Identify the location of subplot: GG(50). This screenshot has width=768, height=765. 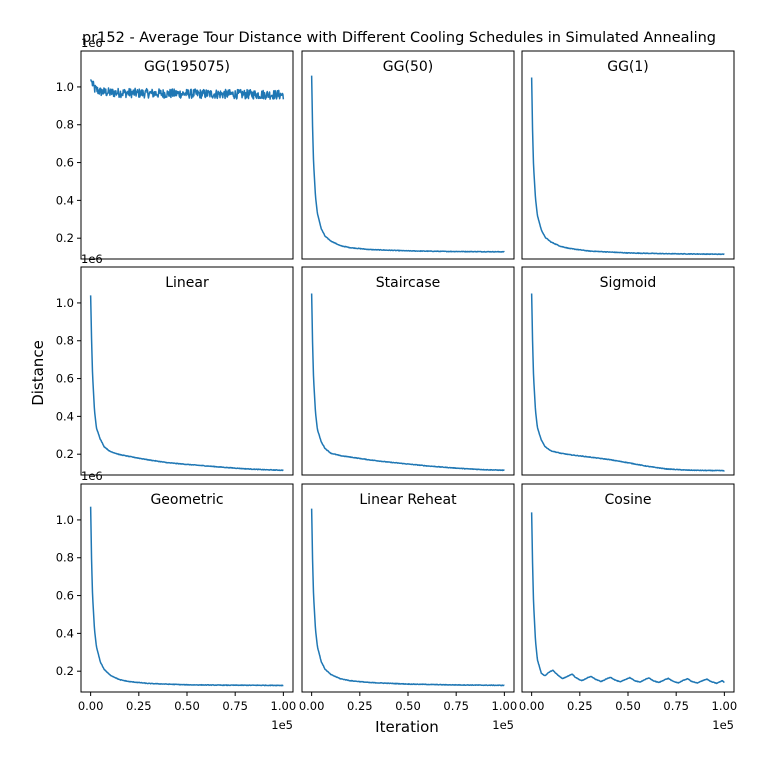
(408, 155).